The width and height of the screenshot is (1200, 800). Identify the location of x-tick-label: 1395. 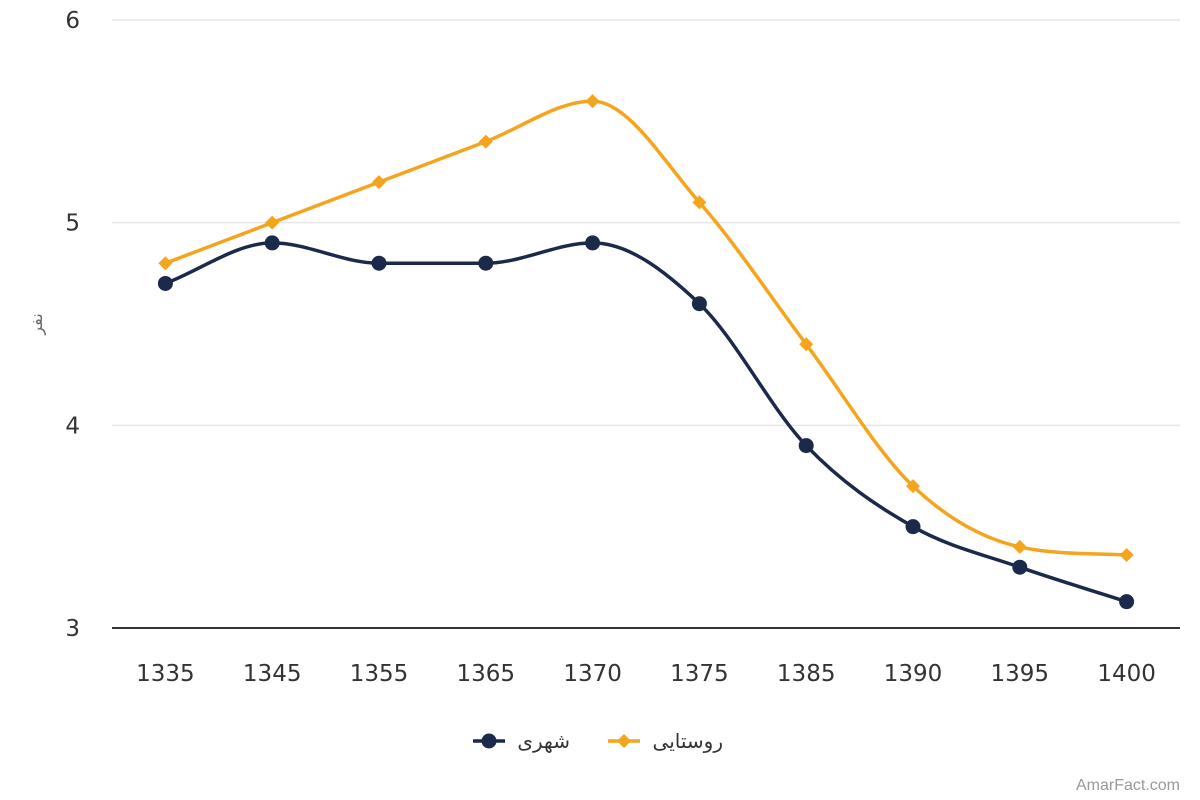
(1020, 674).